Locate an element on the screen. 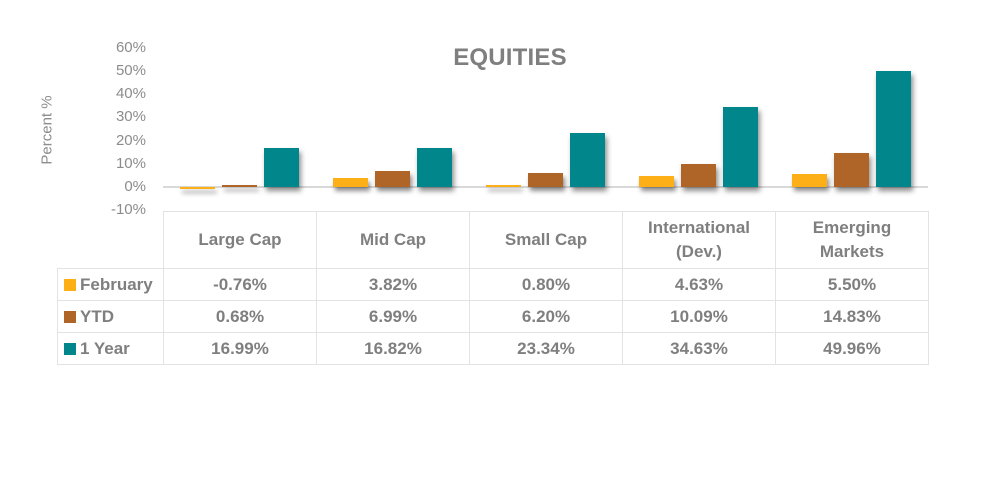 Image resolution: width=994 pixels, height=496 pixels. y-tick-label: 40% is located at coordinates (130, 94).